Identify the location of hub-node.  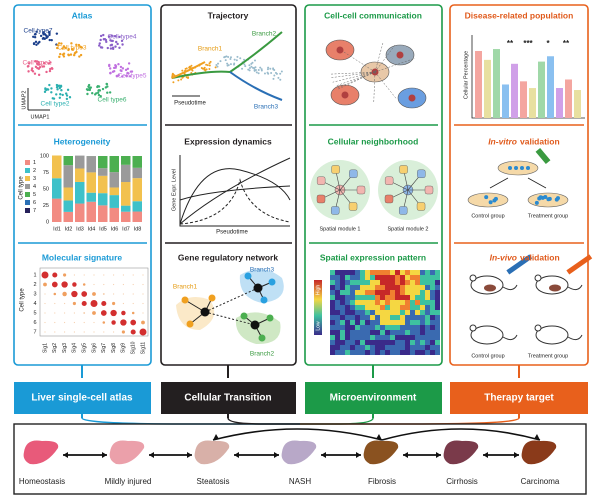
(205, 312).